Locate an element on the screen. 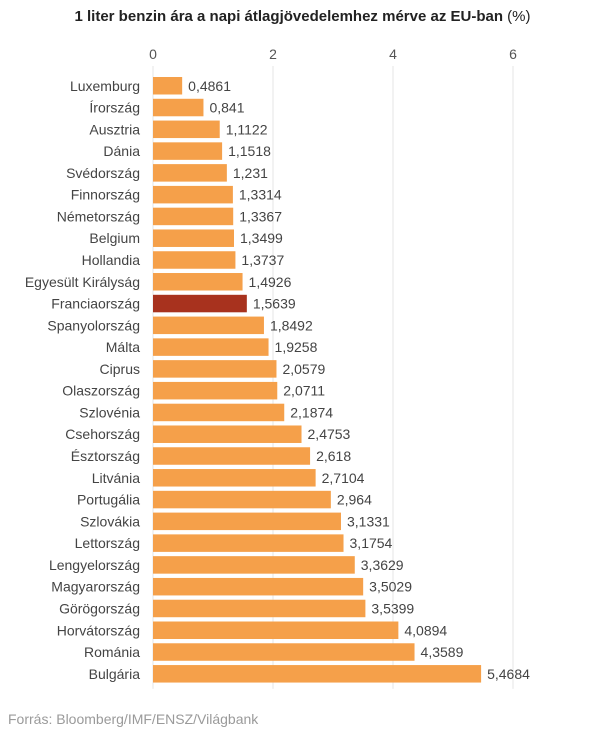  chart-title-unit: (%) is located at coordinates (519, 16).